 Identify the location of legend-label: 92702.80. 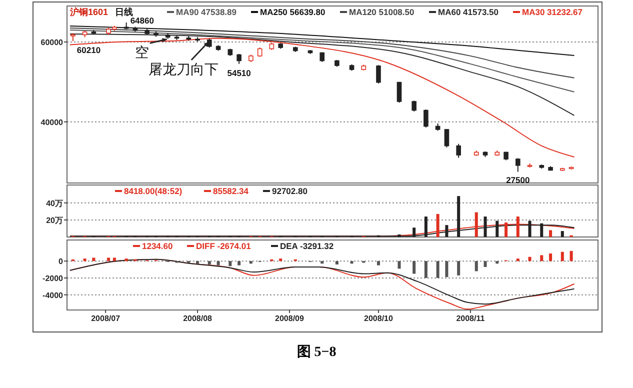
(290, 191).